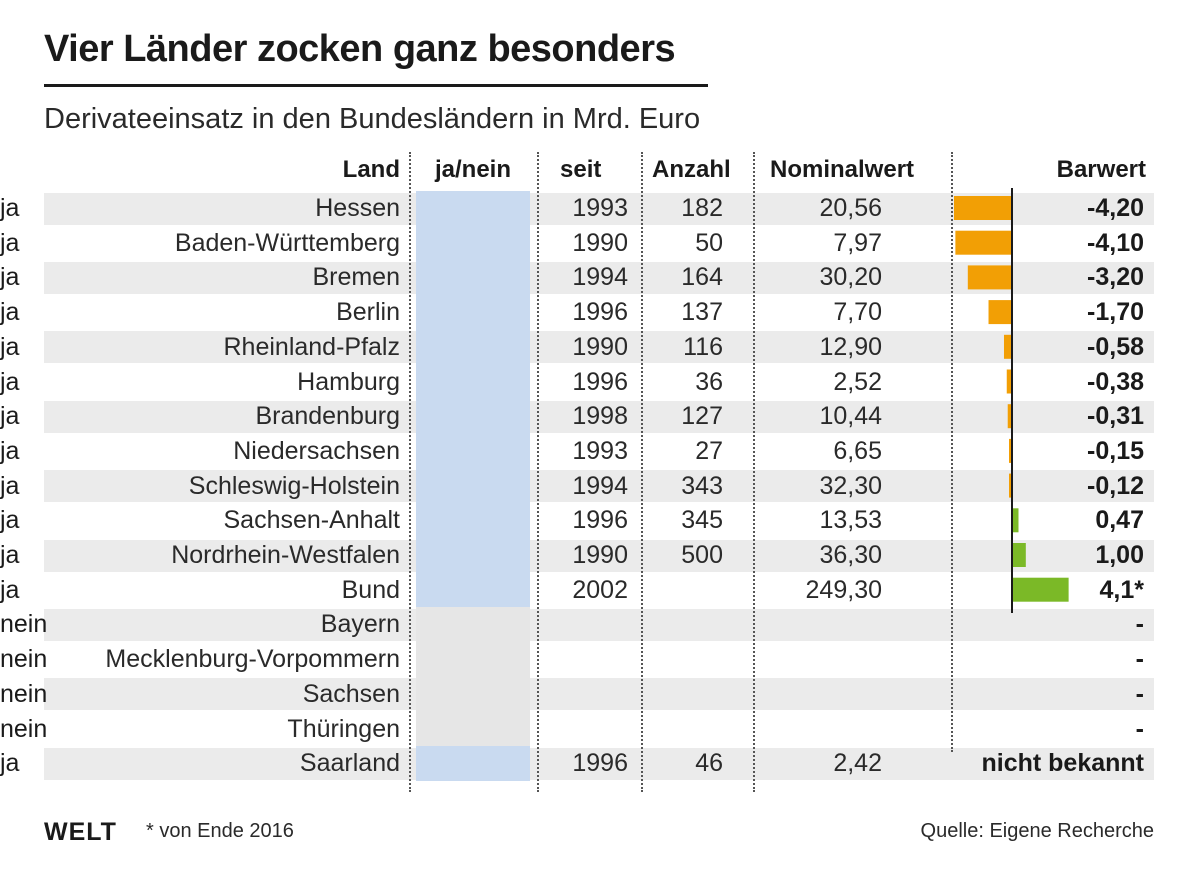 The width and height of the screenshot is (1200, 880). What do you see at coordinates (850, 485) in the screenshot?
I see `nominalwert-cell: 32,30` at bounding box center [850, 485].